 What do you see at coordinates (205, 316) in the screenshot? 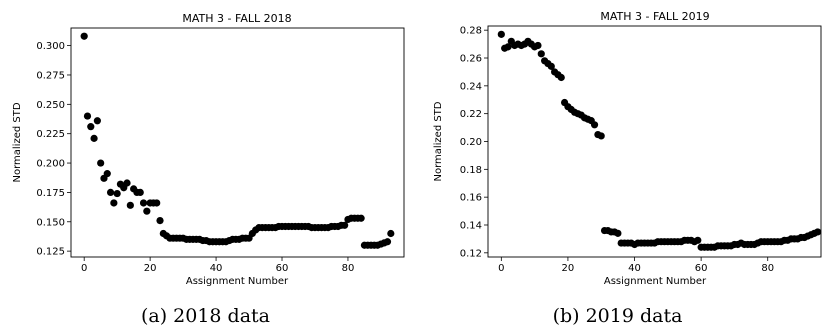
I see `caption-2018: (a) 2018 data` at bounding box center [205, 316].